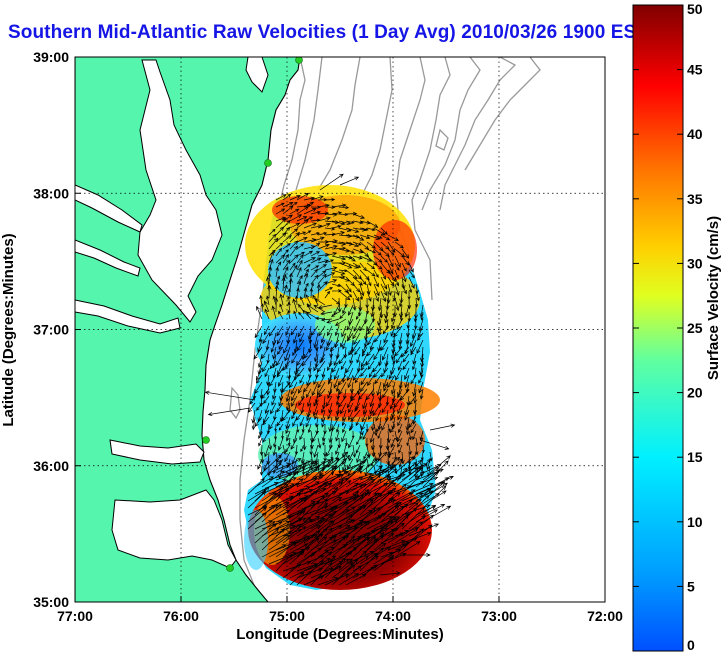  What do you see at coordinates (695, 9) in the screenshot?
I see `colorbar-tick-label: 50` at bounding box center [695, 9].